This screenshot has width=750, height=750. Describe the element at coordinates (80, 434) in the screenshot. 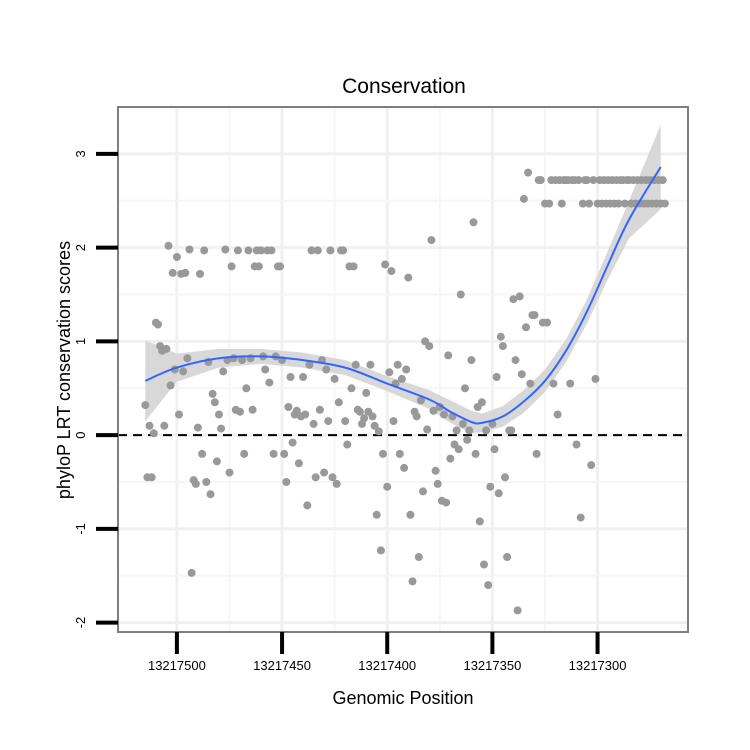

I see `y-tick-label: 0` at that location.